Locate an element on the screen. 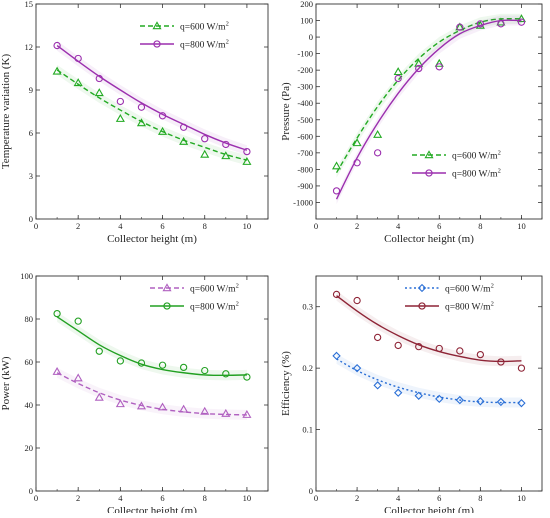 This screenshot has width=550, height=518. y-tick-label: 40 is located at coordinates (29, 405).